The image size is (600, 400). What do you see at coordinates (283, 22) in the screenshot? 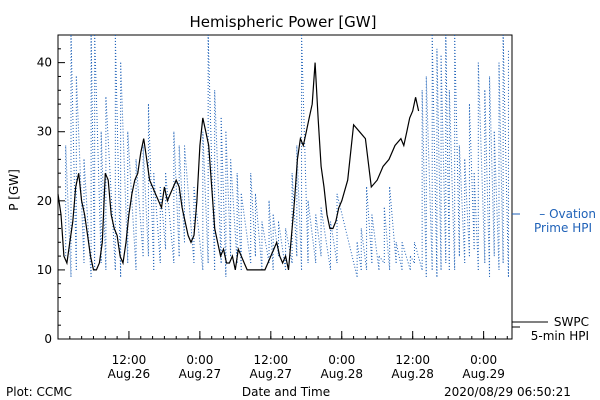
I see `chart-title: Hemispheric Power [GW]` at bounding box center [283, 22].